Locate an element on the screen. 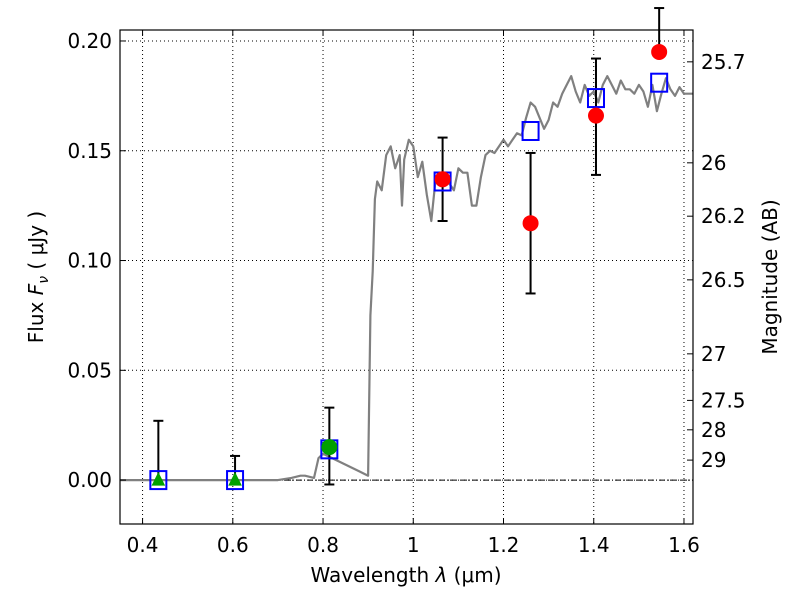  x-tick-label: 1.2 is located at coordinates (504, 545).